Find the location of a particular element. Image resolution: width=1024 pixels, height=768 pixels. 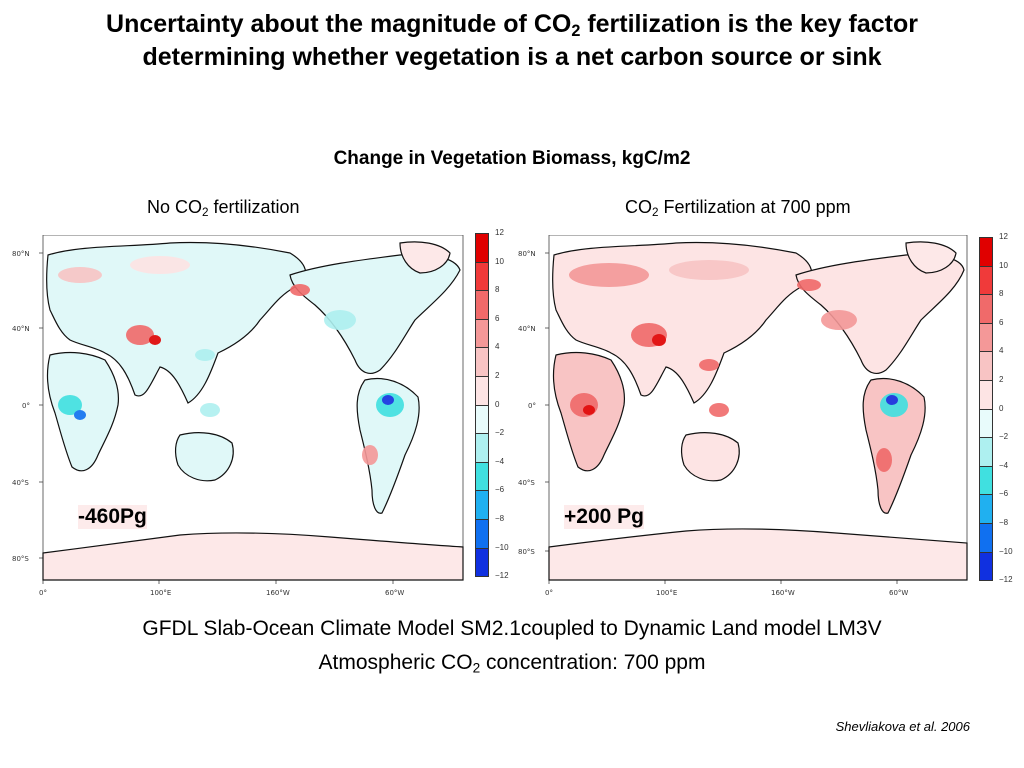

greenland-land is located at coordinates (425, 257).